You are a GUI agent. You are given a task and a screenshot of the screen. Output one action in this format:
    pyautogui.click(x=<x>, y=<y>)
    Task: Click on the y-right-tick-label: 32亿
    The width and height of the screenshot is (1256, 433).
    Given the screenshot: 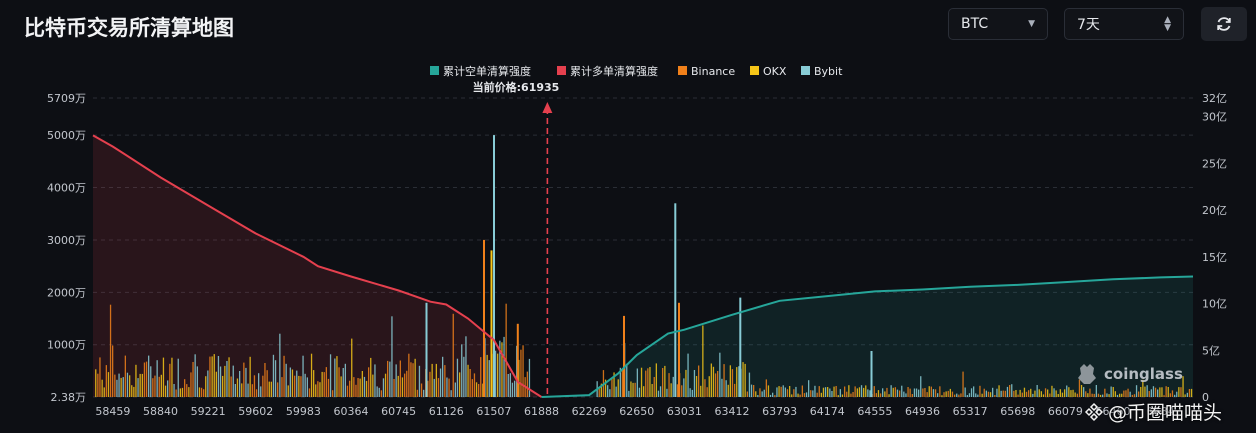 What is the action you would take?
    pyautogui.click(x=1214, y=98)
    